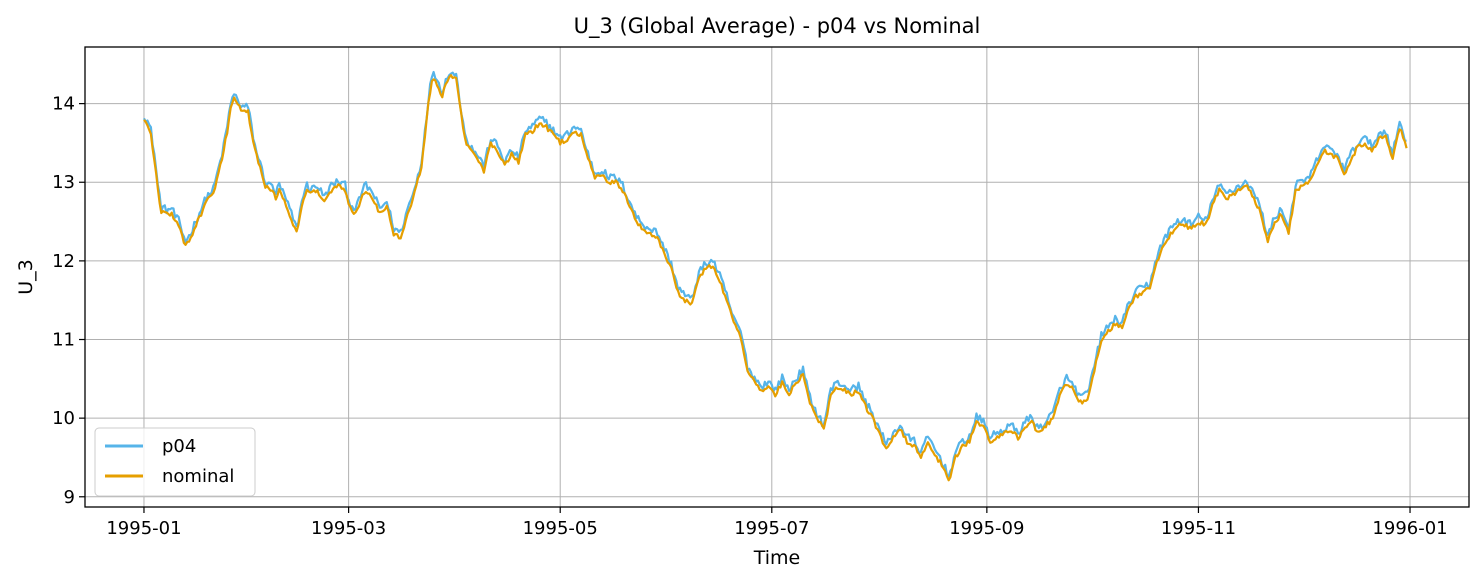 This screenshot has height=588, width=1484. I want to click on y-tick-label: 12, so click(63, 261).